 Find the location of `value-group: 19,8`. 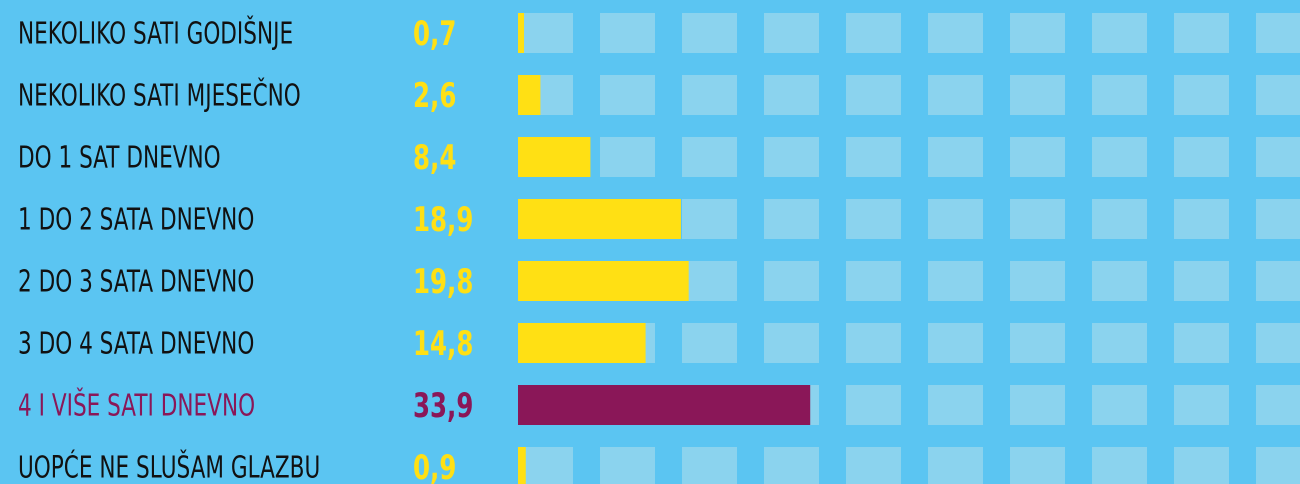

value-group: 19,8 is located at coordinates (443, 281).